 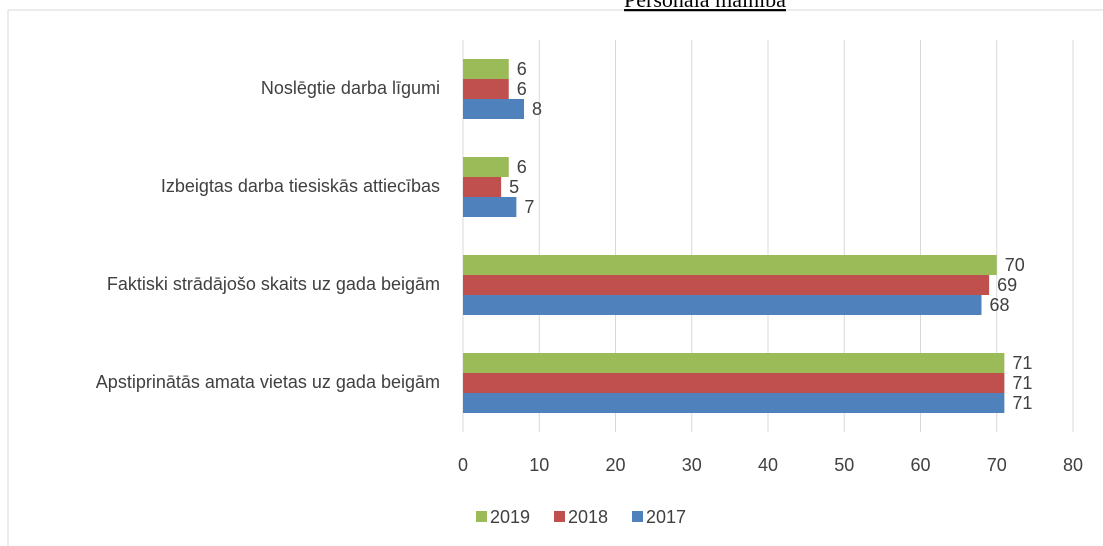 I want to click on data-label: 70, so click(x=1015, y=265).